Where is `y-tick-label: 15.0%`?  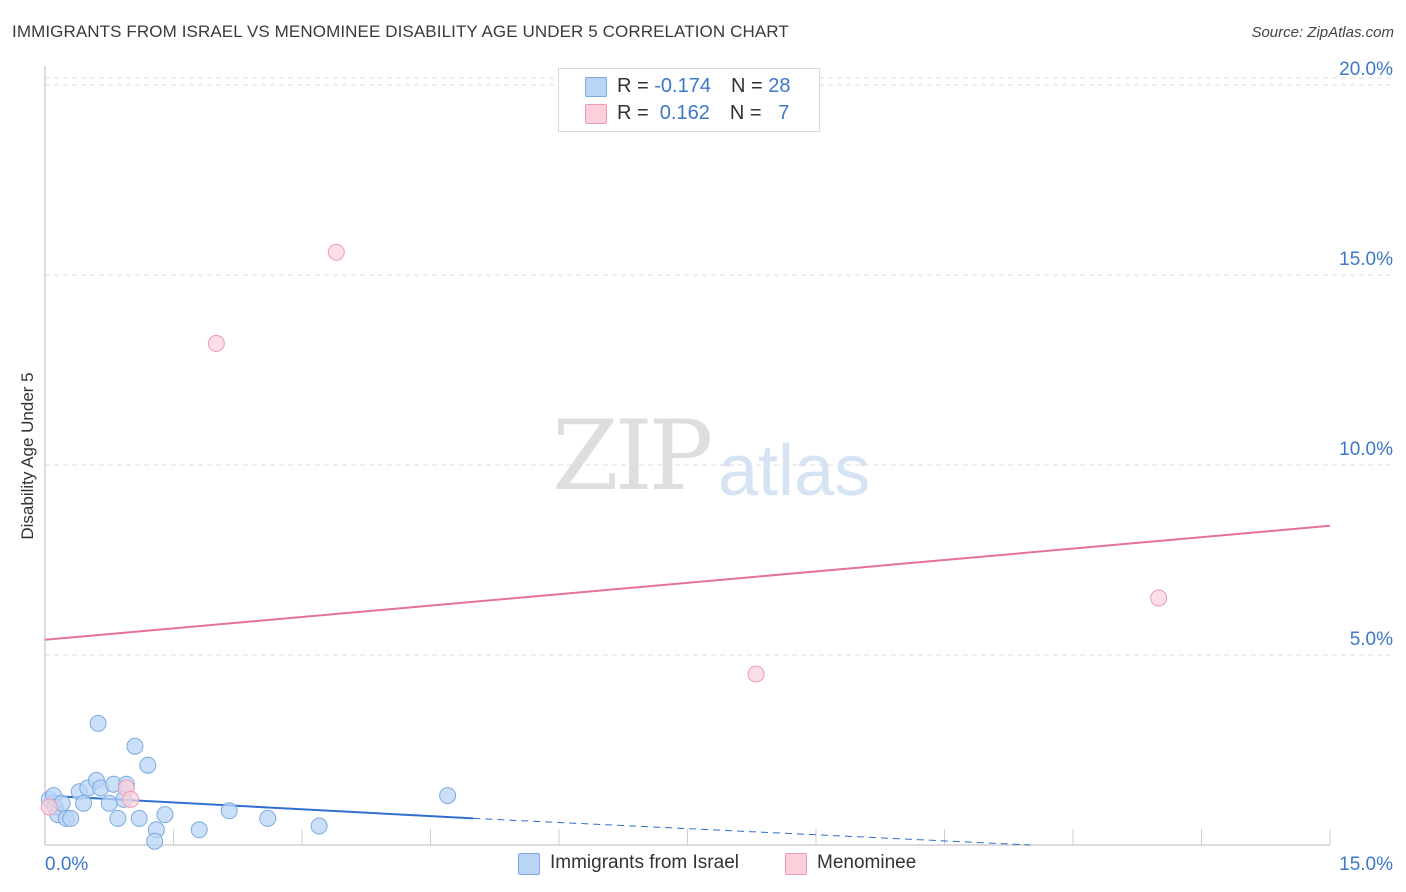 y-tick-label: 15.0% is located at coordinates (1366, 259).